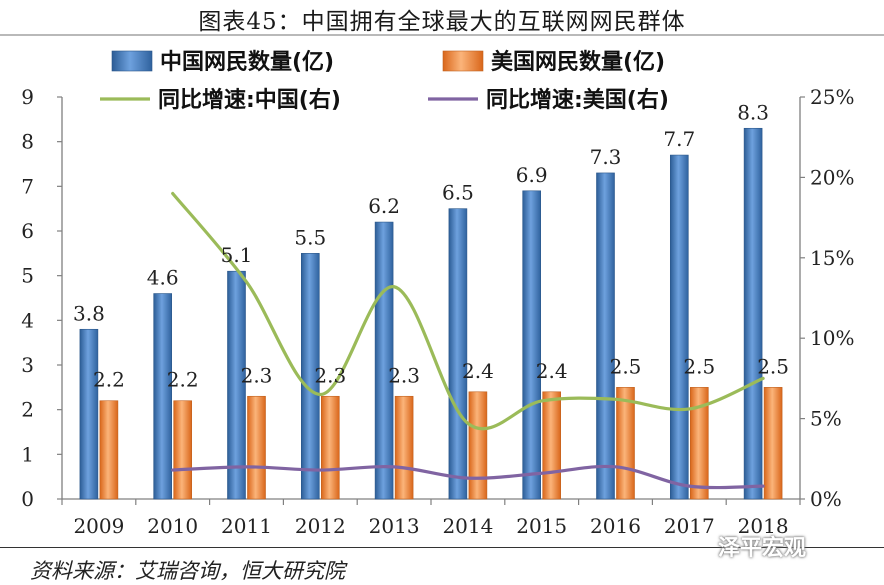 The width and height of the screenshot is (884, 585). I want to click on x-tick-label: 2015, so click(541, 526).